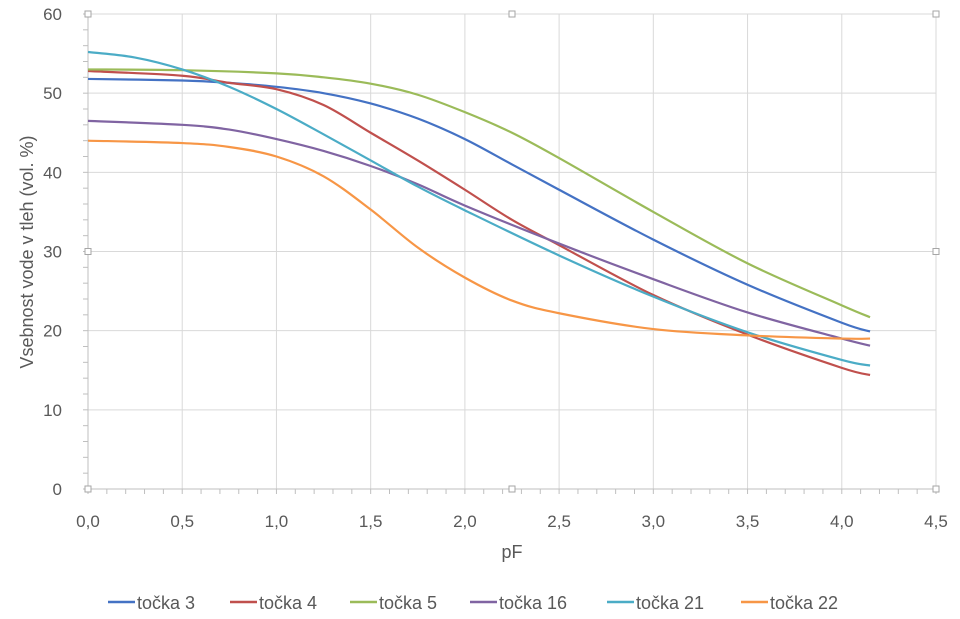  Describe the element at coordinates (288, 603) in the screenshot. I see `legend-label: točka 4` at that location.